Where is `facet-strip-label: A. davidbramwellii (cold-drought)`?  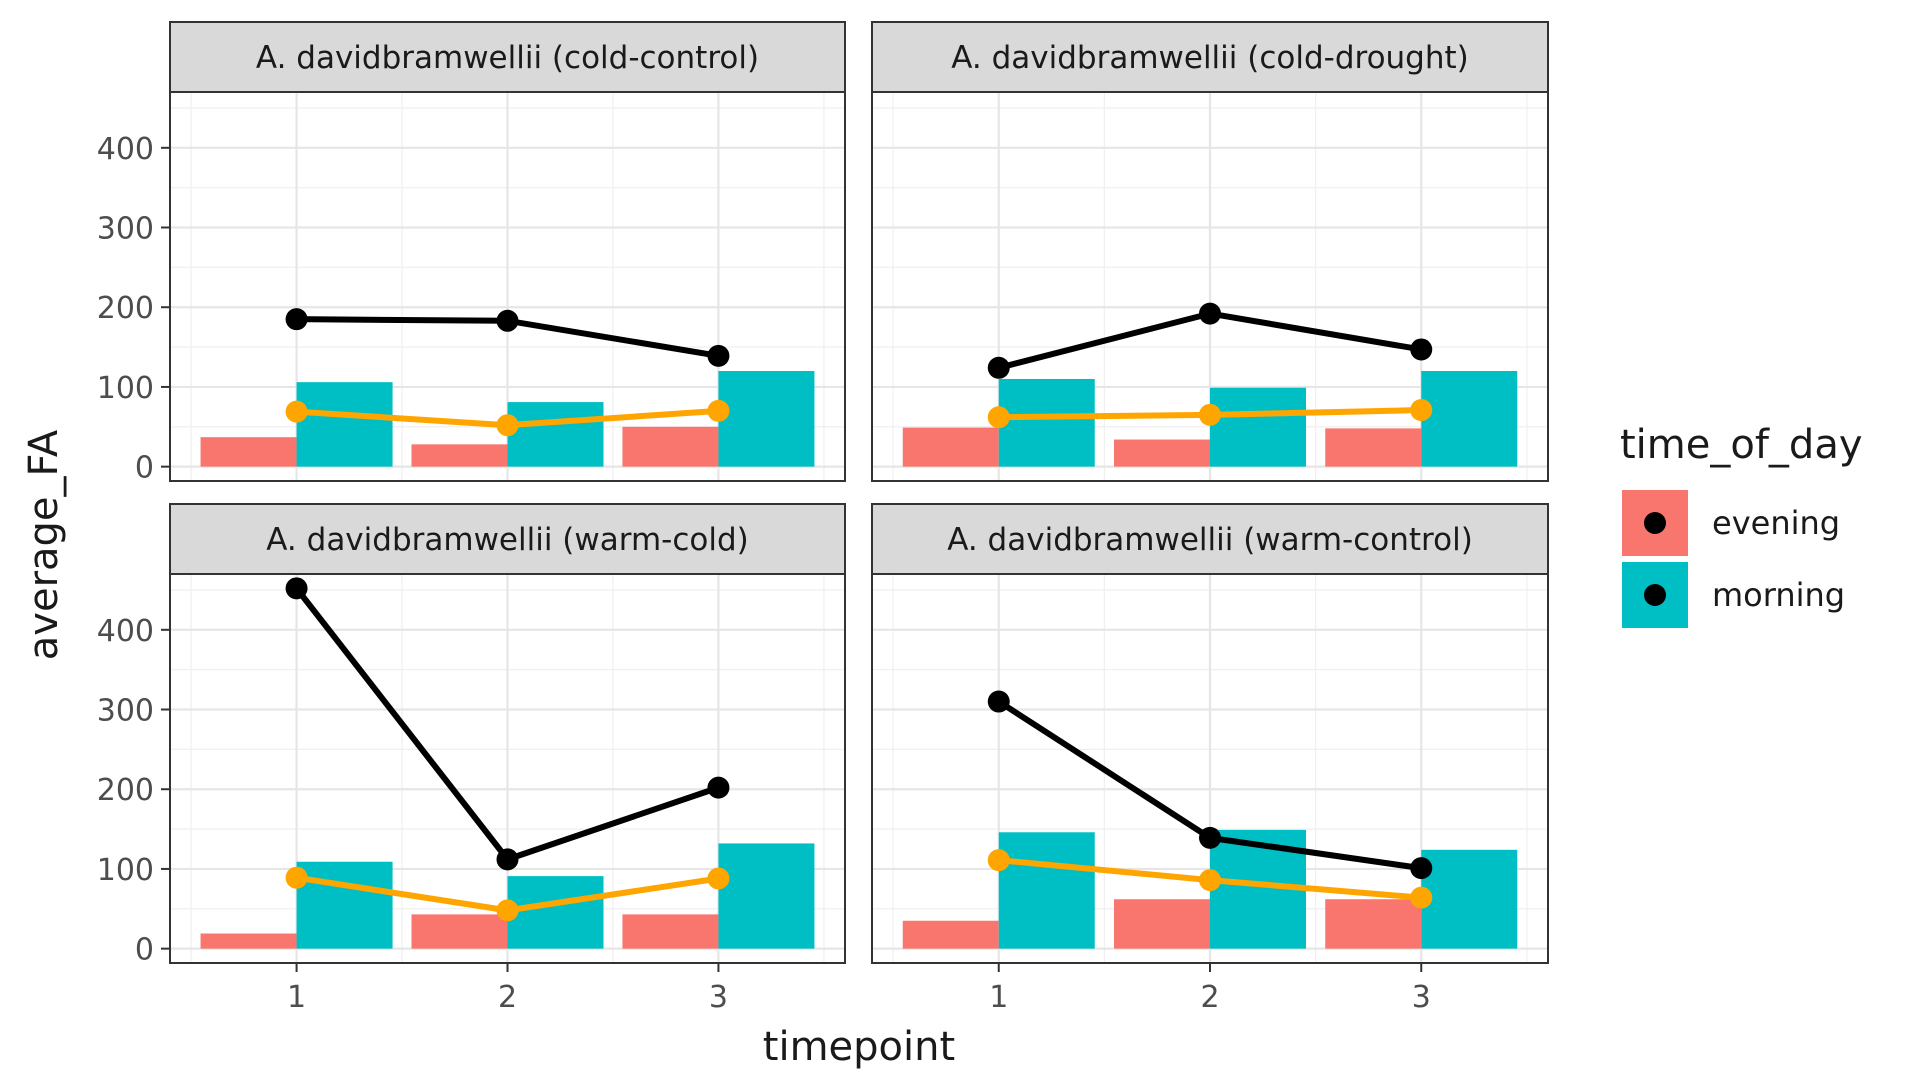 facet-strip-label: A. davidbramwellii (cold-drought) is located at coordinates (1210, 58).